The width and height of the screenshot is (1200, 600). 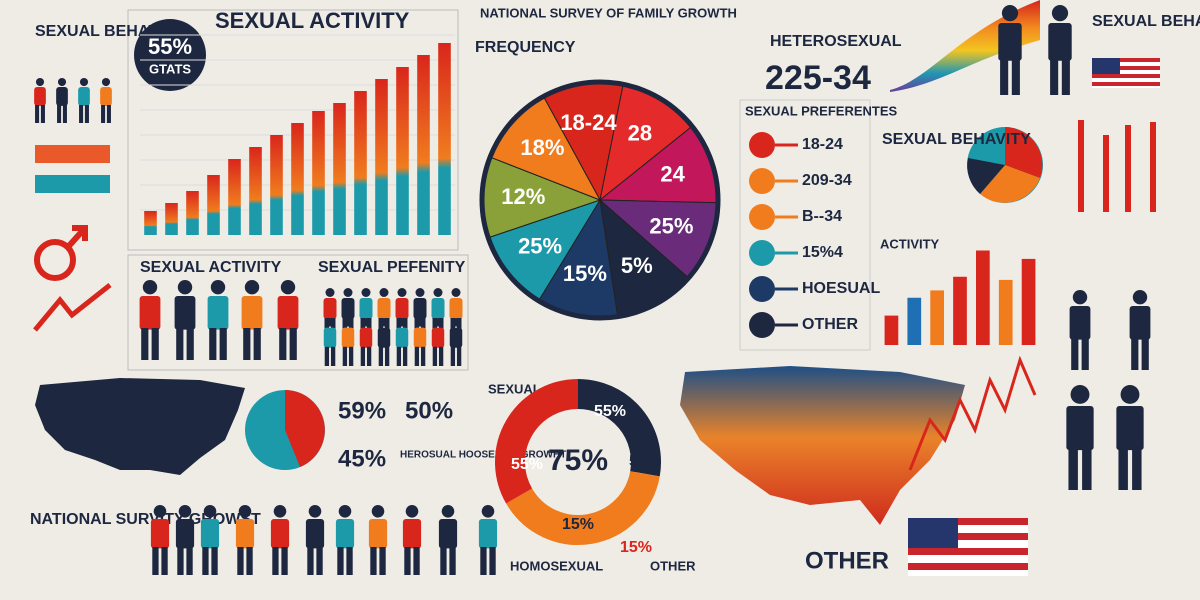 What do you see at coordinates (429, 410) in the screenshot?
I see `stat: 50%` at bounding box center [429, 410].